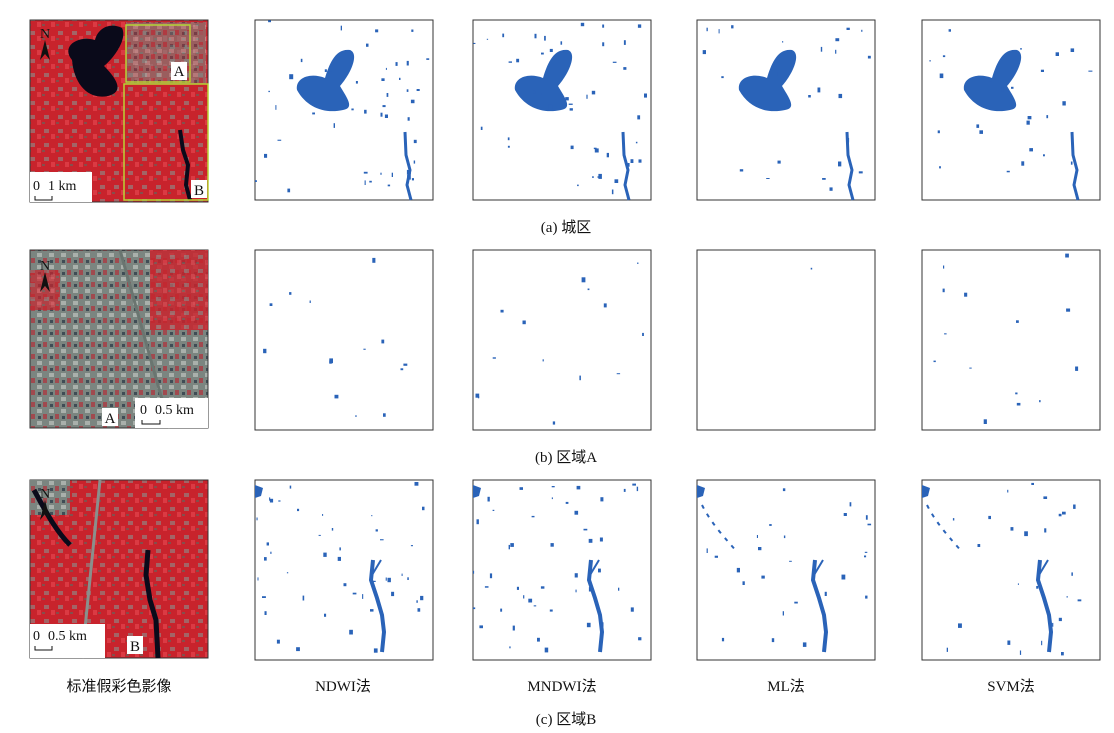 Image resolution: width=1114 pixels, height=733 pixels. I want to click on water-body, so click(325, 80).